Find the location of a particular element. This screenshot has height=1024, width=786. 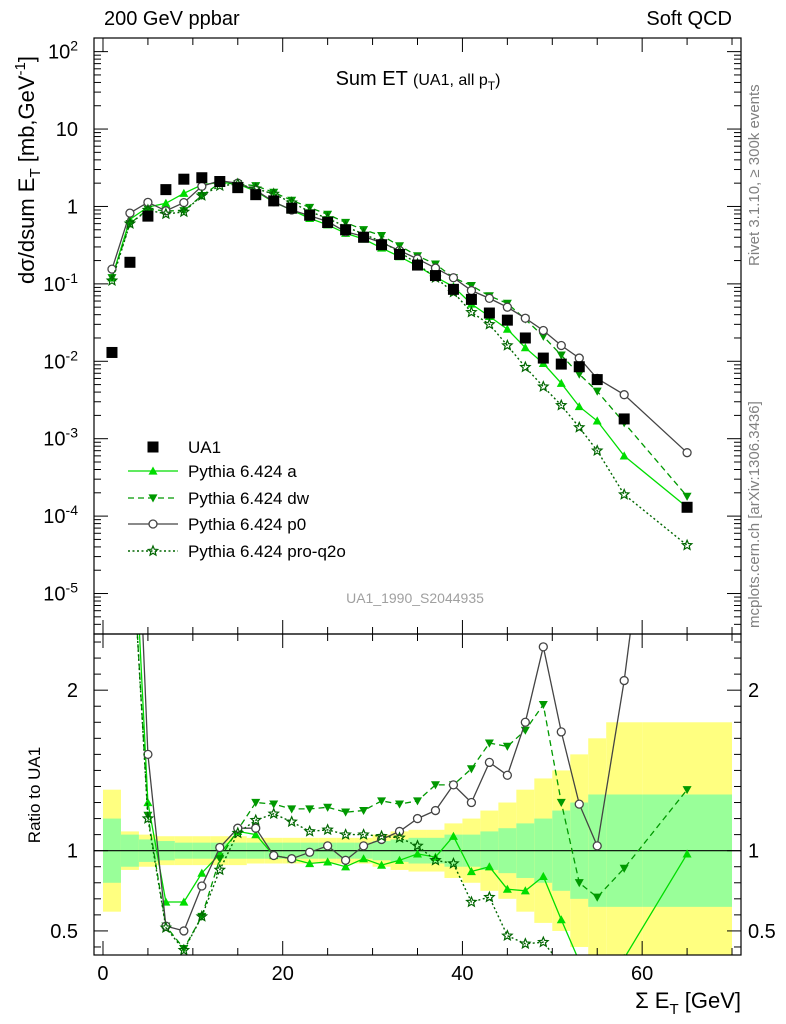

y-tick-label: 1 is located at coordinates (72, 207).